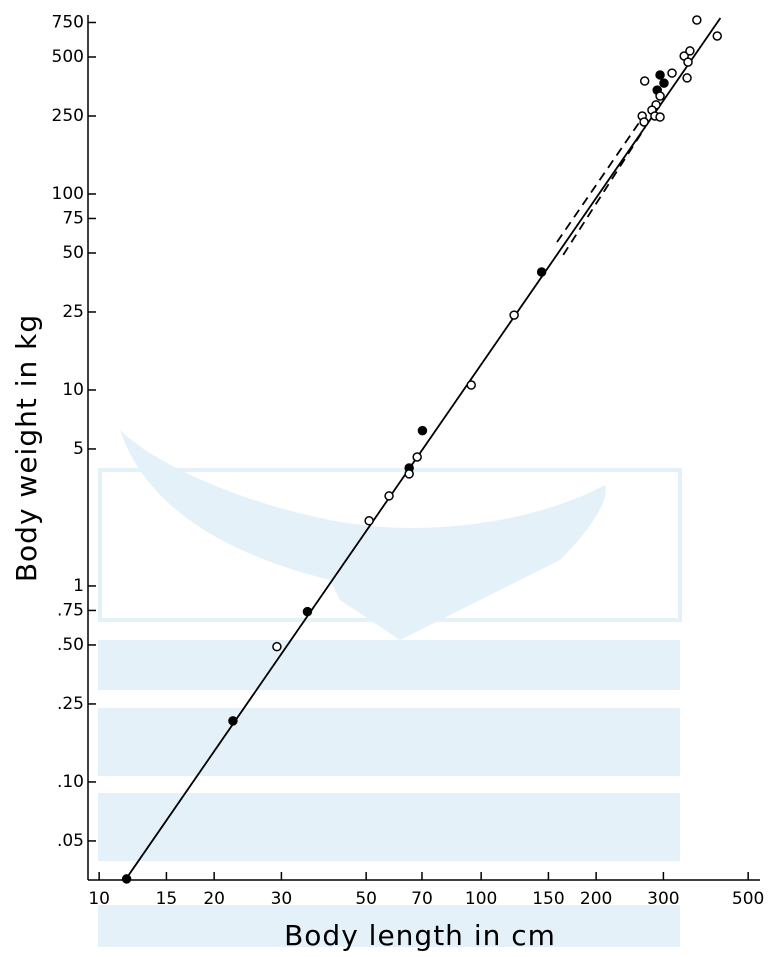  Describe the element at coordinates (68, 194) in the screenshot. I see `y-tick-label: 100` at that location.